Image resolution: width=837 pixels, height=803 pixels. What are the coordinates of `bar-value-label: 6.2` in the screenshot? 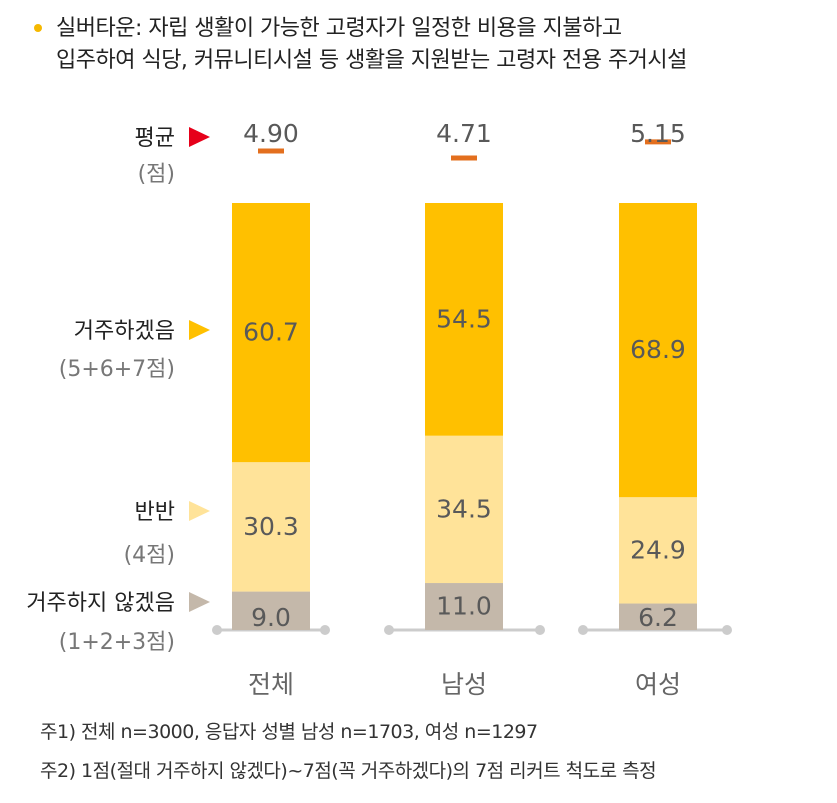 It's located at (658, 617).